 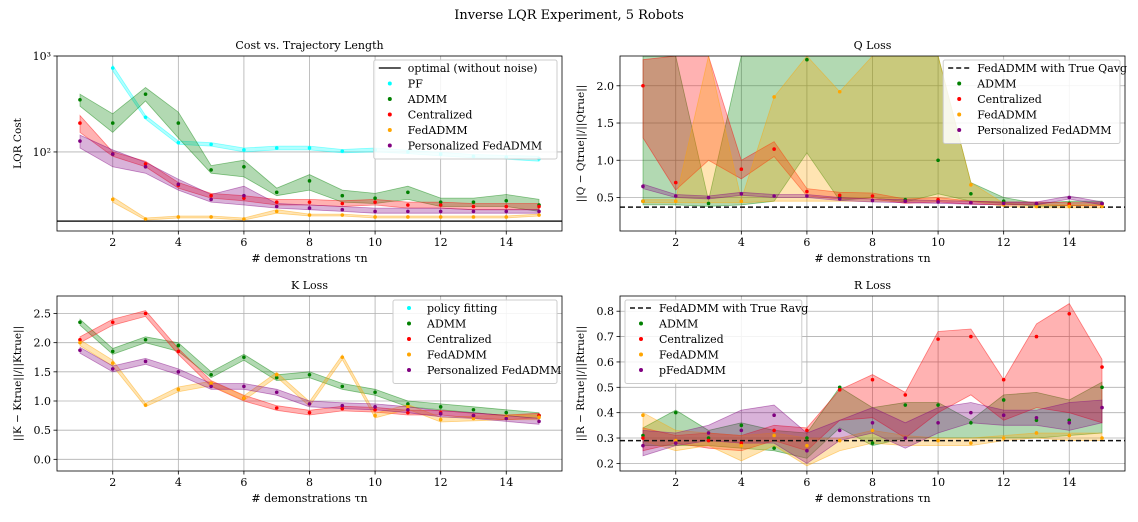 What do you see at coordinates (326, 112) in the screenshot?
I see `band-pf` at bounding box center [326, 112].